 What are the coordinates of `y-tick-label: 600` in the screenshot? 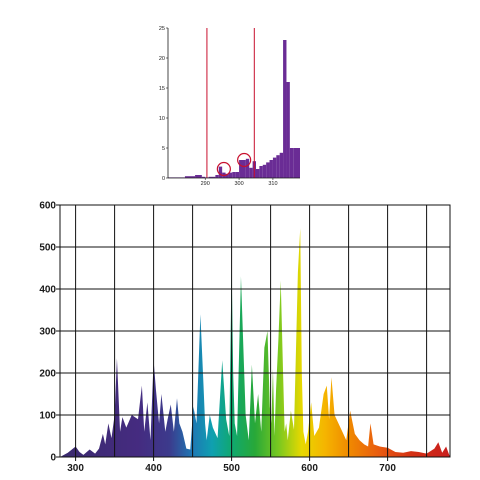 It's located at (47, 206).